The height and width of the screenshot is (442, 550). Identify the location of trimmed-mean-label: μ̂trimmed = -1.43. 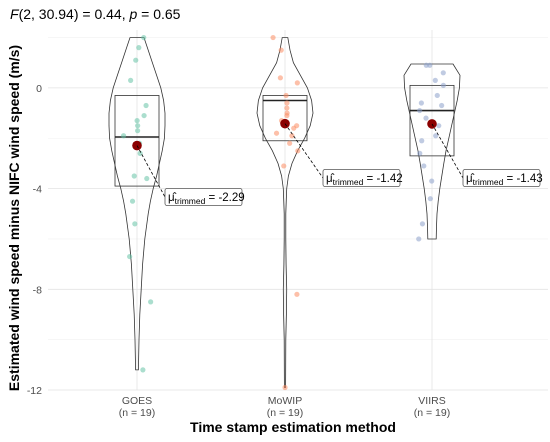
(504, 180).